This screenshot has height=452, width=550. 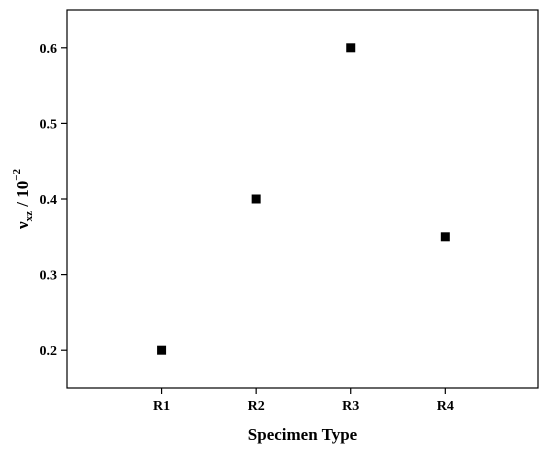 What do you see at coordinates (445, 406) in the screenshot?
I see `x-tick-label: R4` at bounding box center [445, 406].